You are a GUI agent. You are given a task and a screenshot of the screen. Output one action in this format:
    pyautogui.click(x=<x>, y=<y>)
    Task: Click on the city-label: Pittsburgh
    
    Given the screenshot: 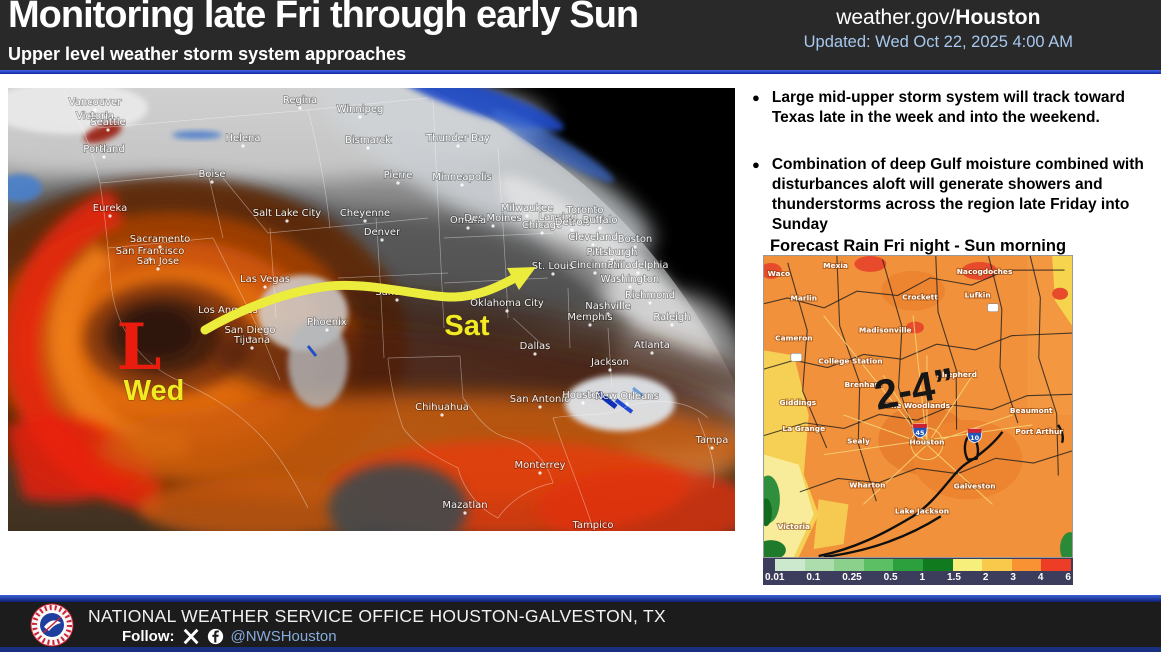 What is the action you would take?
    pyautogui.click(x=612, y=252)
    